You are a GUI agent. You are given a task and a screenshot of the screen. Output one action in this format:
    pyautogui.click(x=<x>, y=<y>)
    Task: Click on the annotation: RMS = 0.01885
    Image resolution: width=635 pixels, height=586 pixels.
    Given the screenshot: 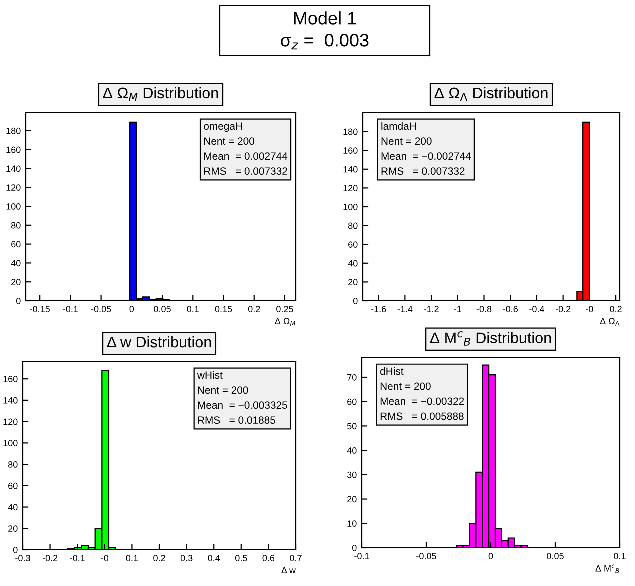 What is the action you would take?
    pyautogui.click(x=237, y=420)
    